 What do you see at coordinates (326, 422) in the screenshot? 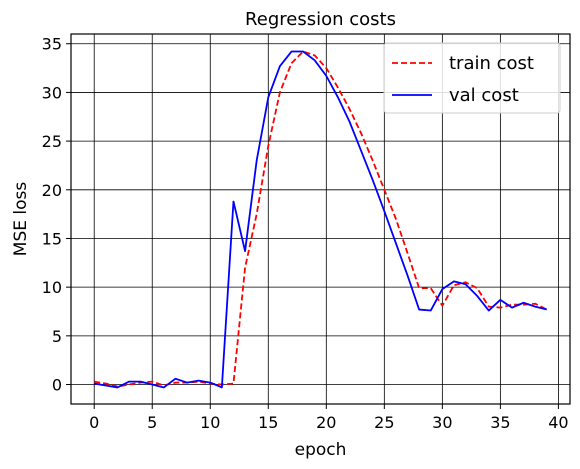
I see `x-tick-label: 20` at bounding box center [326, 422].